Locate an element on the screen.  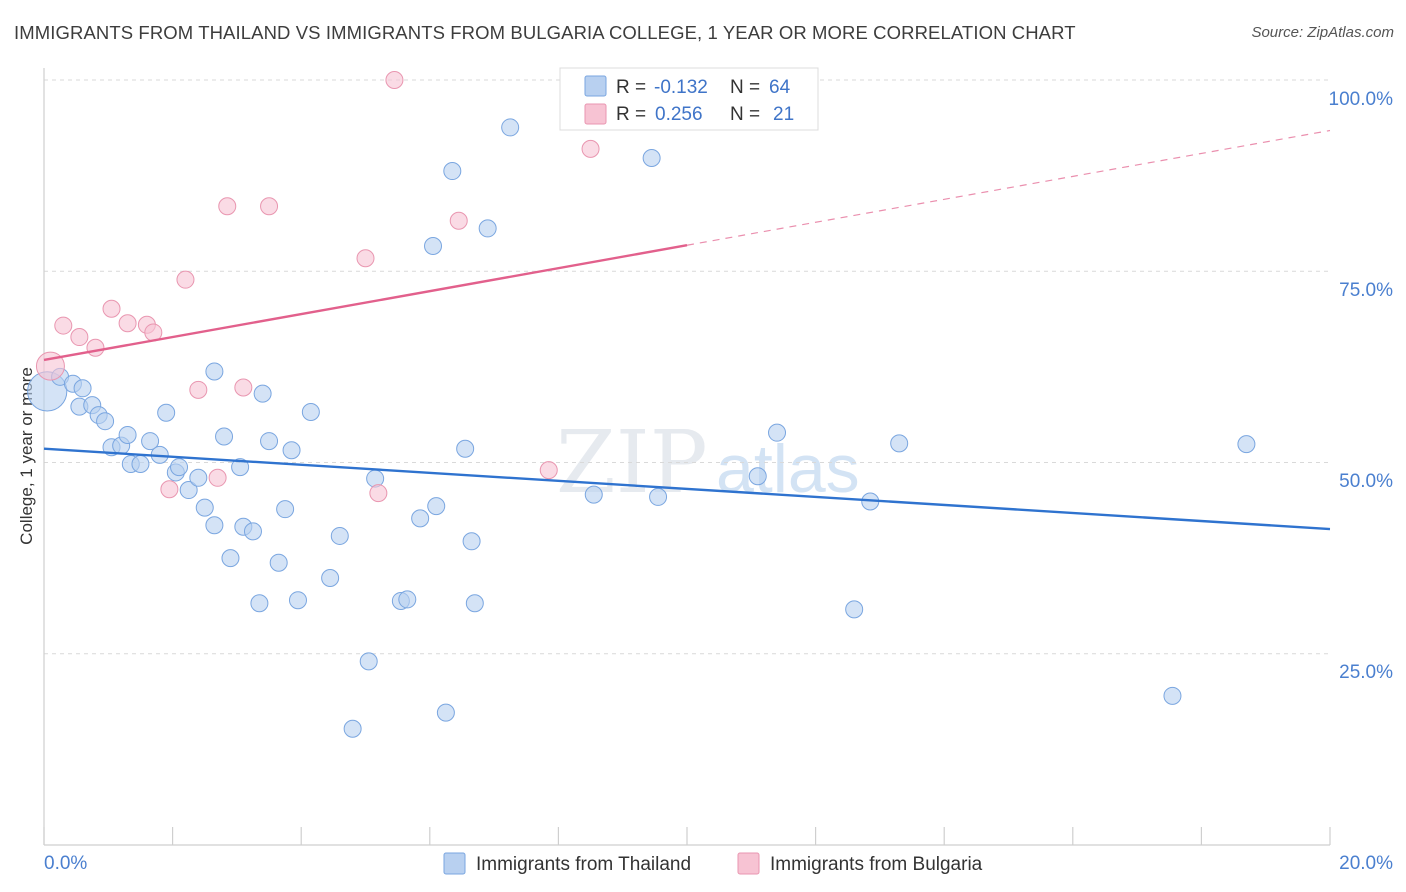
y-axis-title: College, 1 year or more is located at coordinates (26, 456).